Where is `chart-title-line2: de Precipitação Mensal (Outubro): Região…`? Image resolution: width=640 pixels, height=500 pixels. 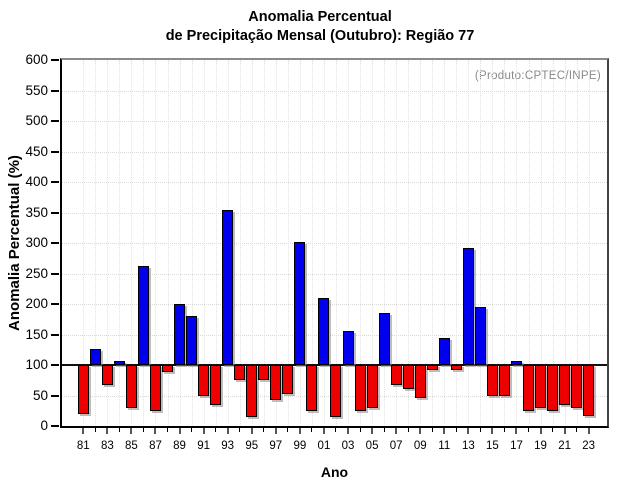
chart-title-line2: de Precipitação Mensal (Outubro): Região… is located at coordinates (320, 36).